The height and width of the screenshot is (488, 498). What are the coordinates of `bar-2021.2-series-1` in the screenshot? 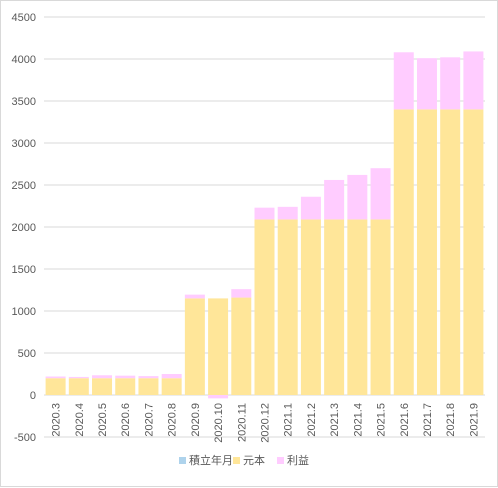 It's located at (310, 307).